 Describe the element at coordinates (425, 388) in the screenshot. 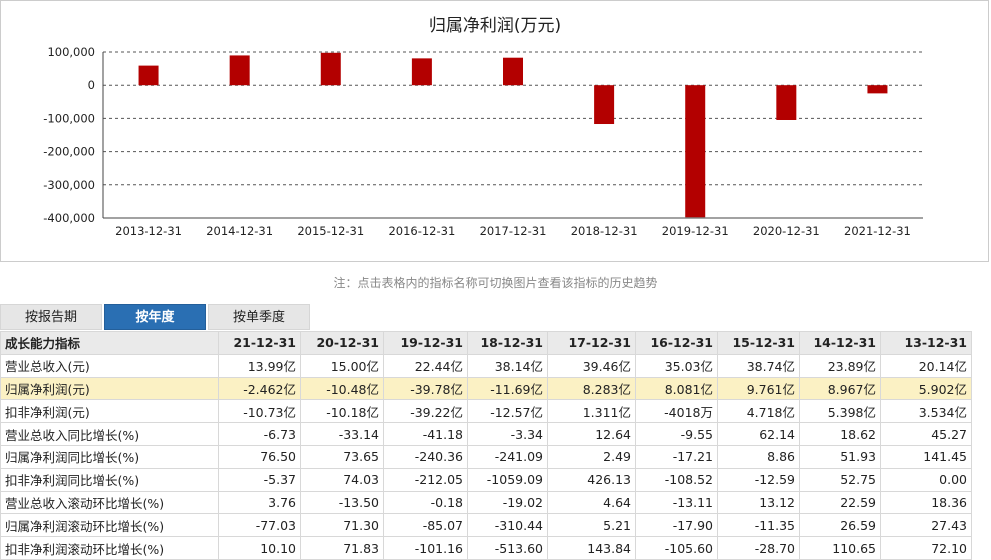

I see `table-cell: -39.78亿` at that location.